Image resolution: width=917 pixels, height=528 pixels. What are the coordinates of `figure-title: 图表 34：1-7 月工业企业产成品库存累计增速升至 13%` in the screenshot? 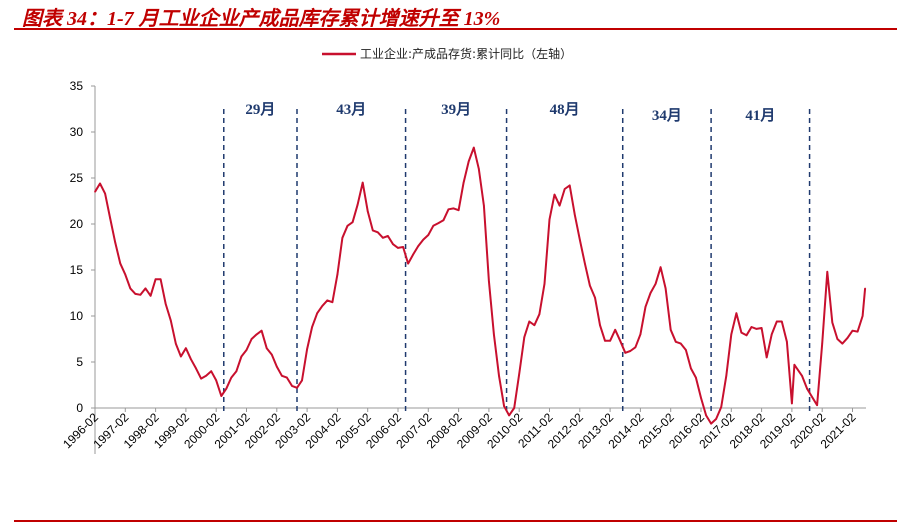 It's located at (261, 19).